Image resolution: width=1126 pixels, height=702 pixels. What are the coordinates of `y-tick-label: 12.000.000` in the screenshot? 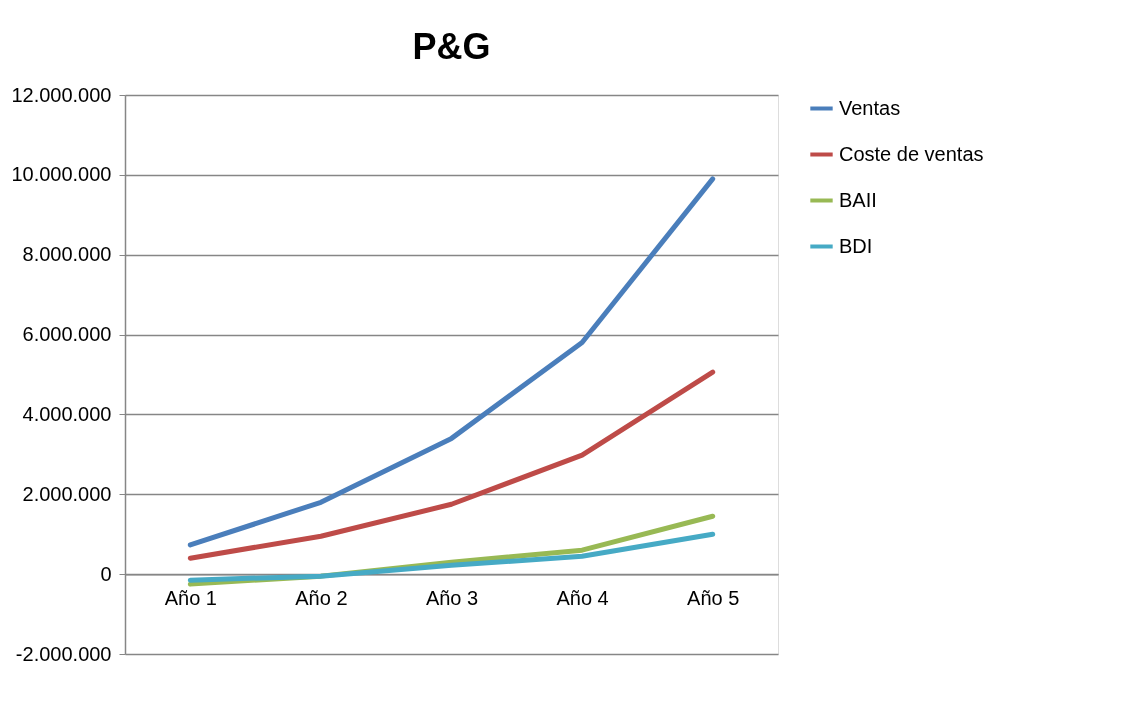 It's located at (61, 94).